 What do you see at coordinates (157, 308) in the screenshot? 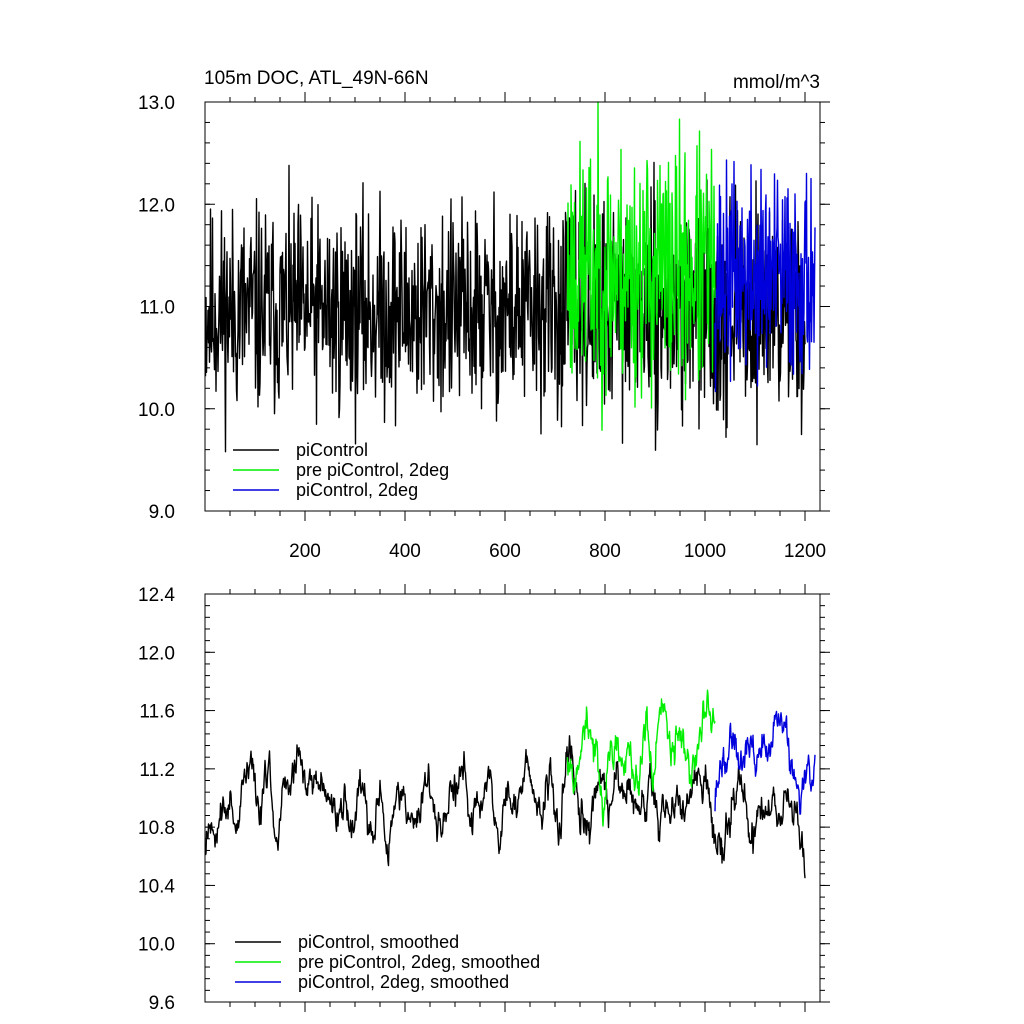
I see `y-tick-label: 11.0` at bounding box center [157, 308].